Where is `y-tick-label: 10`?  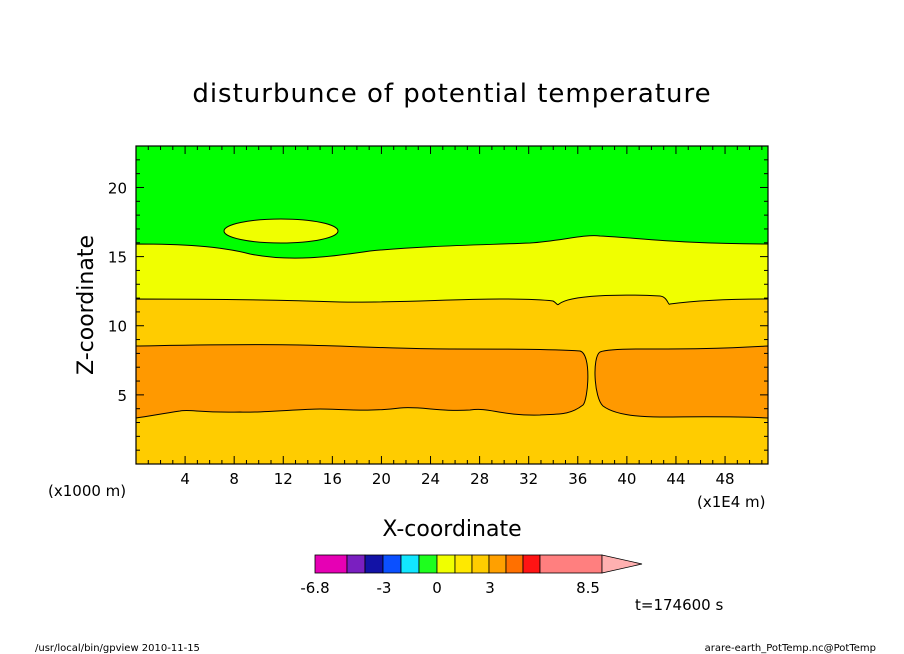
y-tick-label: 10 is located at coordinates (117, 327).